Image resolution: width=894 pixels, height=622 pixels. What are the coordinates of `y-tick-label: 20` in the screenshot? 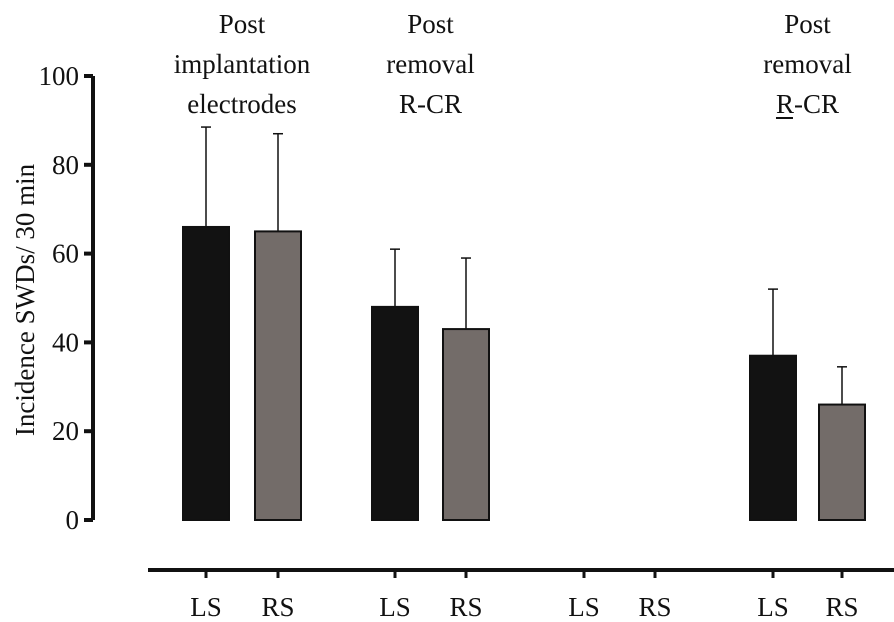 It's located at (65, 431).